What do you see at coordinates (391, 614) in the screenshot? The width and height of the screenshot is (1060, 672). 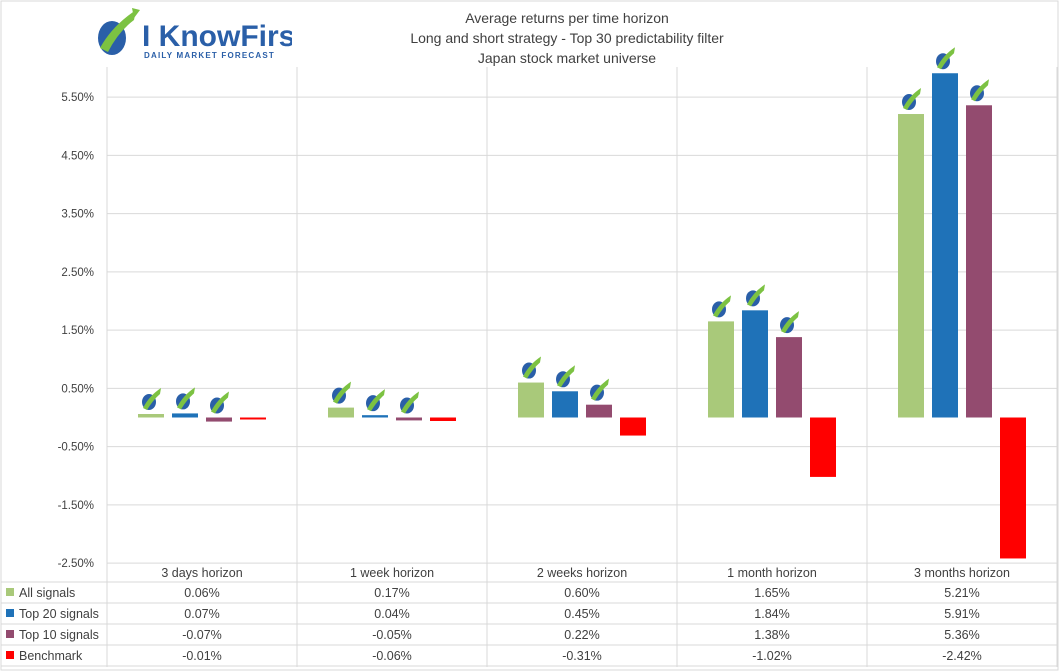 I see `table-cell-value: 0.04%` at bounding box center [391, 614].